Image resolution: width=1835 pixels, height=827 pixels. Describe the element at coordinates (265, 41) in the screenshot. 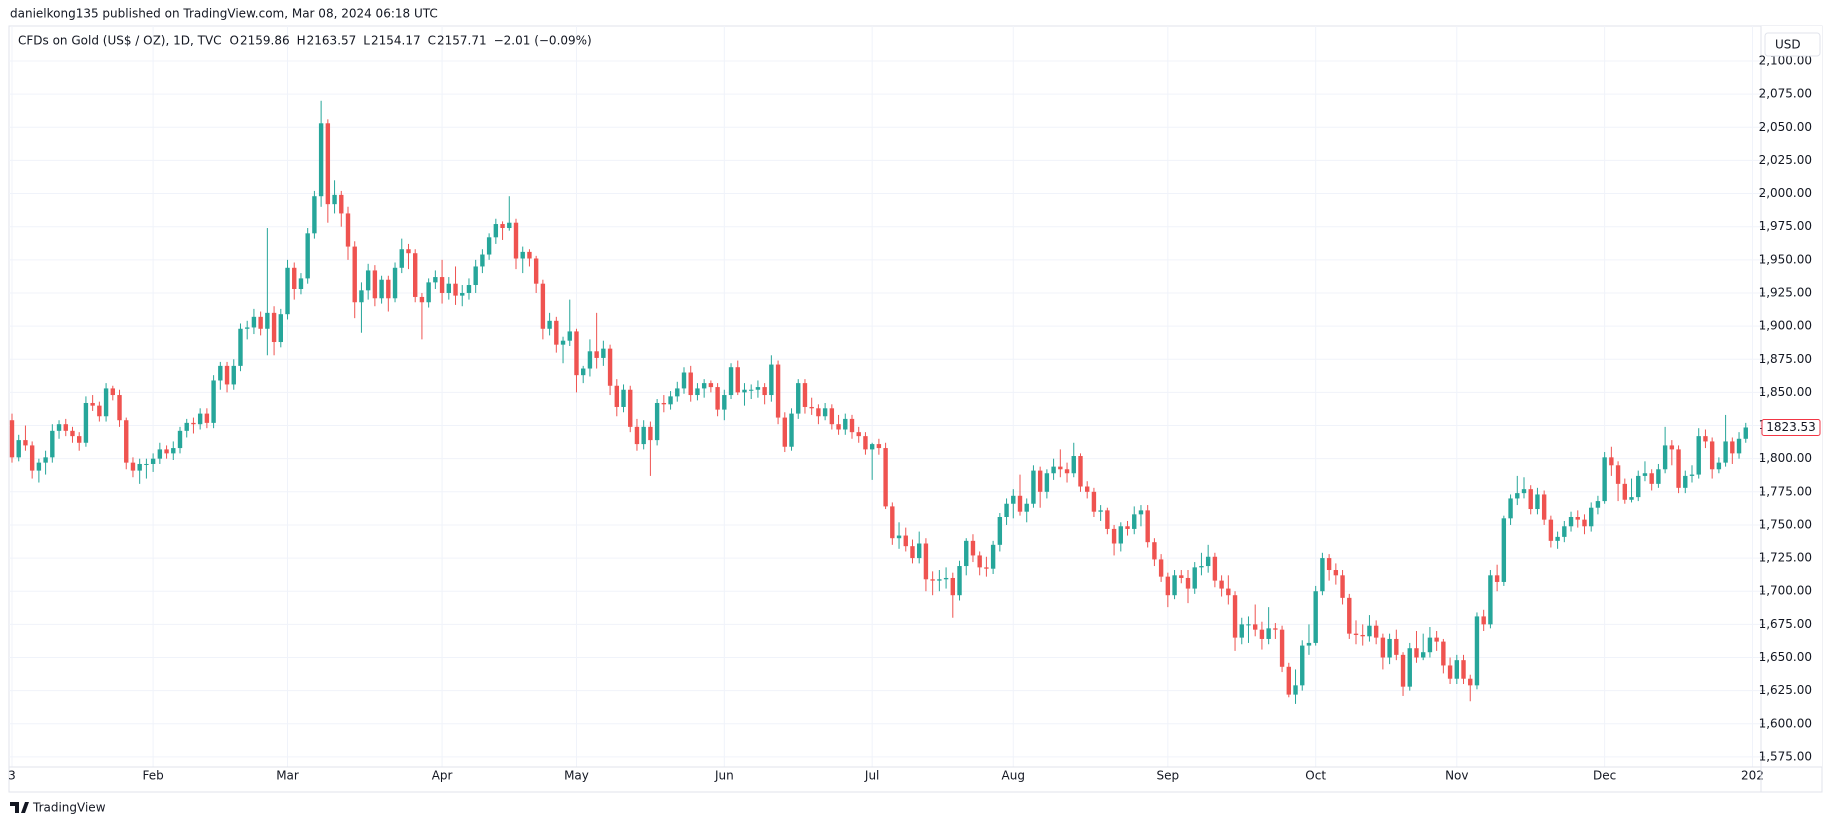

I see `ohlc-value: 2159.86` at that location.